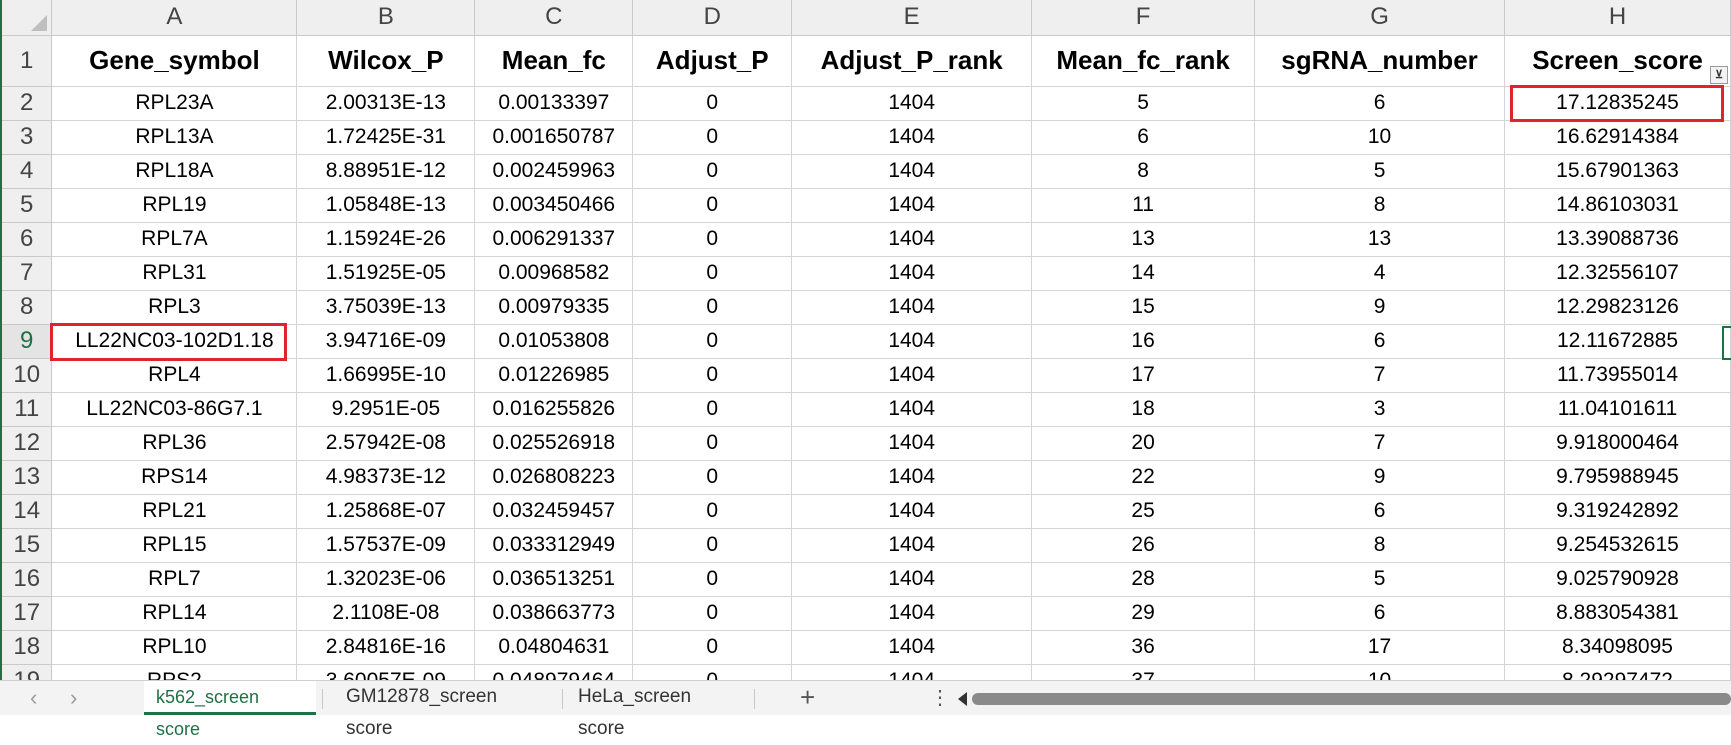 The width and height of the screenshot is (1731, 745). What do you see at coordinates (27, 511) in the screenshot?
I see `row-header: 14` at bounding box center [27, 511].